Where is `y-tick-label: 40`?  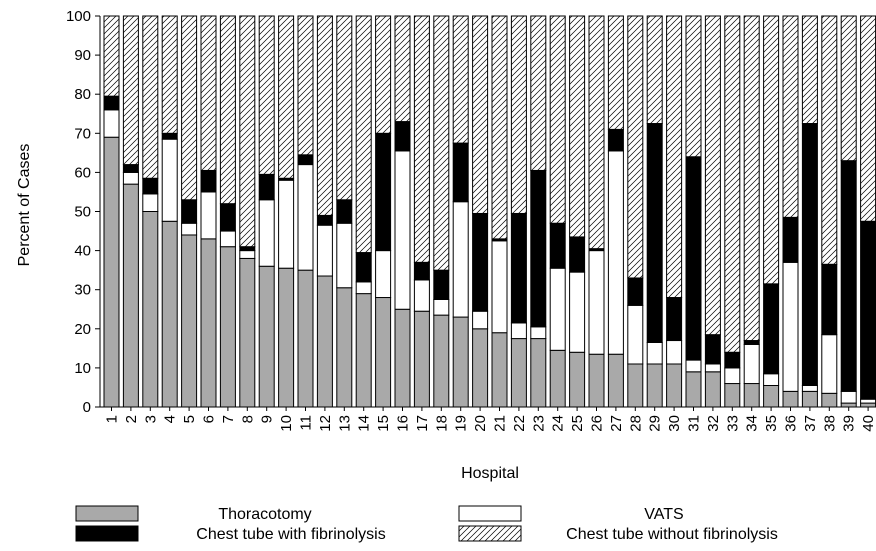
y-tick-label: 40 is located at coordinates (82, 251).